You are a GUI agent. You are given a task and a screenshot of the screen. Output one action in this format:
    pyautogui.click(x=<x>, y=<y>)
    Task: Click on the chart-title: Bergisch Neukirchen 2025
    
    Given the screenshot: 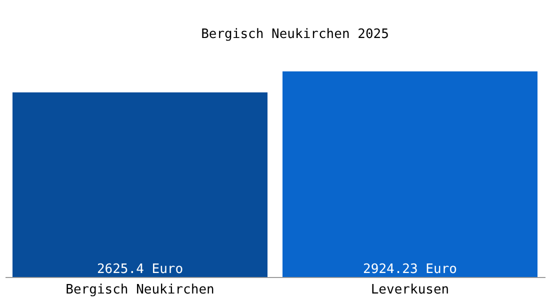 What is the action you would take?
    pyautogui.click(x=295, y=34)
    